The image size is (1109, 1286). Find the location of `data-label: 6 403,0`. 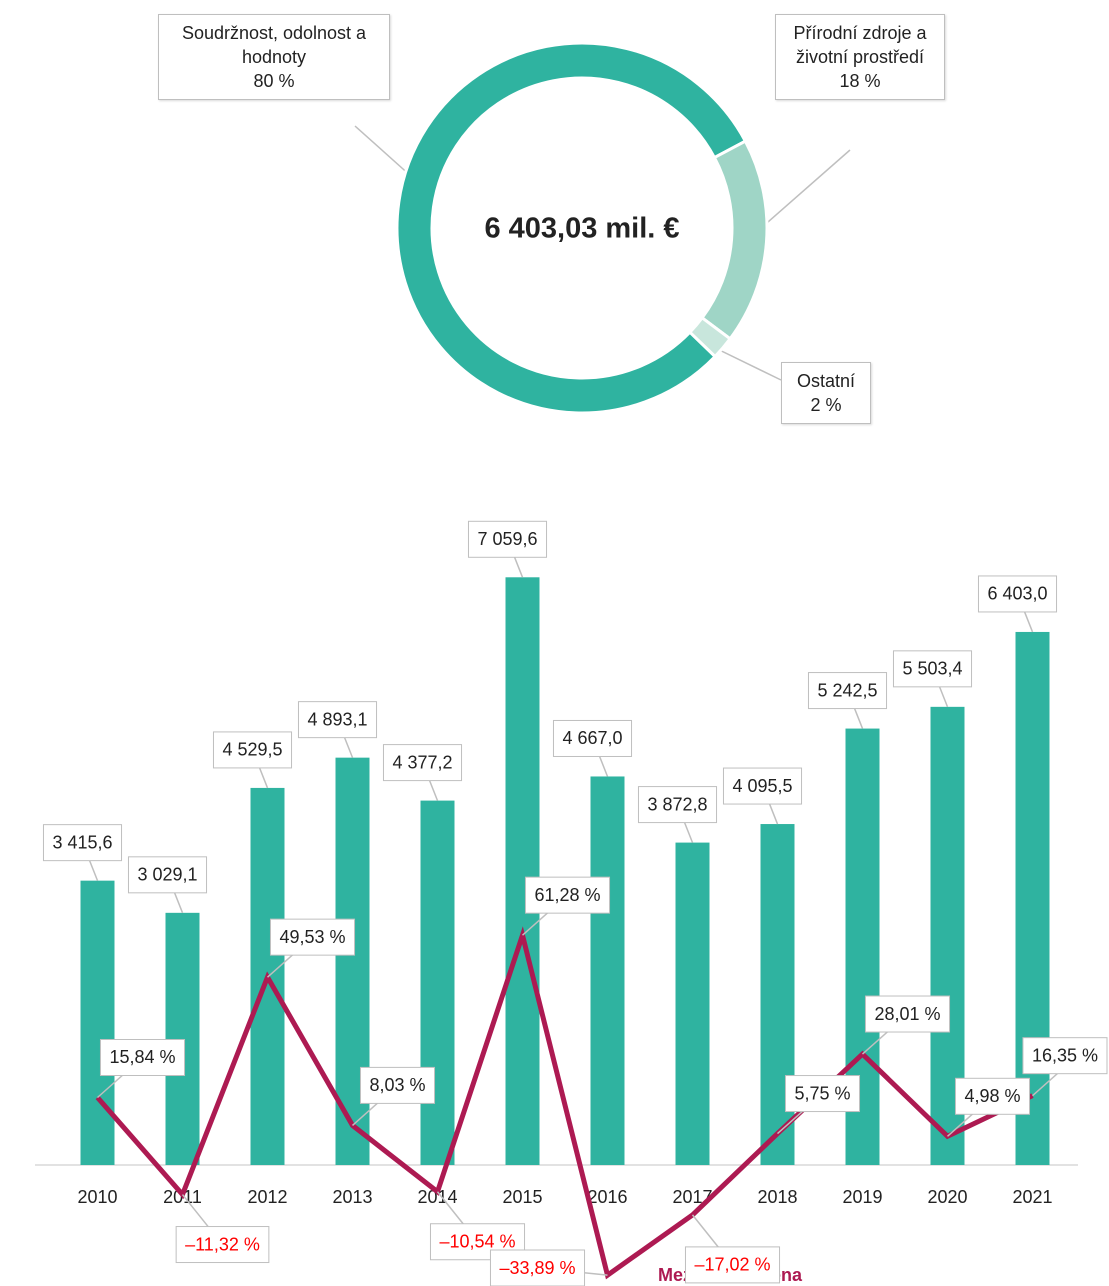

data-label: 6 403,0 is located at coordinates (1017, 604).